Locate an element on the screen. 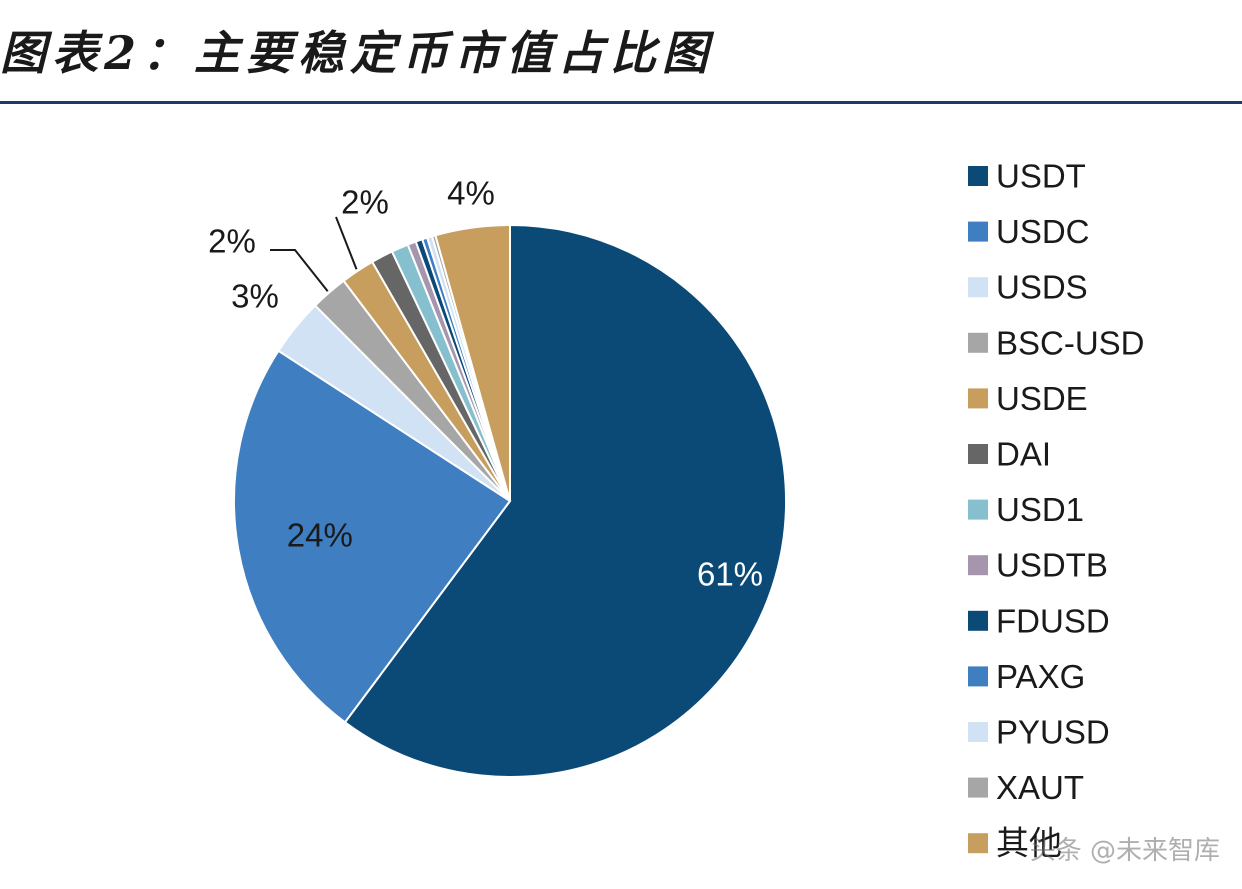 Image resolution: width=1242 pixels, height=889 pixels. legend-label-paxg: PAXG is located at coordinates (1040, 676).